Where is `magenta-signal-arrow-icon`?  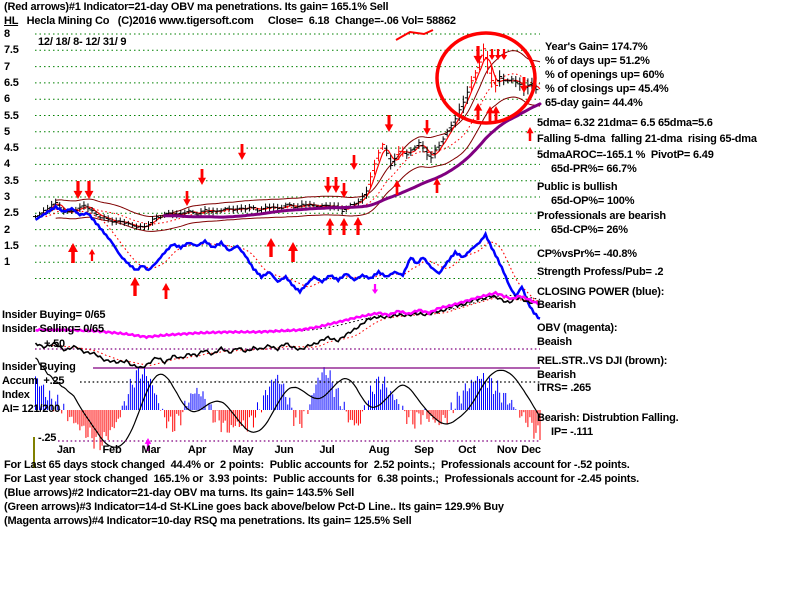 magenta-signal-arrow-icon is located at coordinates (148, 444).